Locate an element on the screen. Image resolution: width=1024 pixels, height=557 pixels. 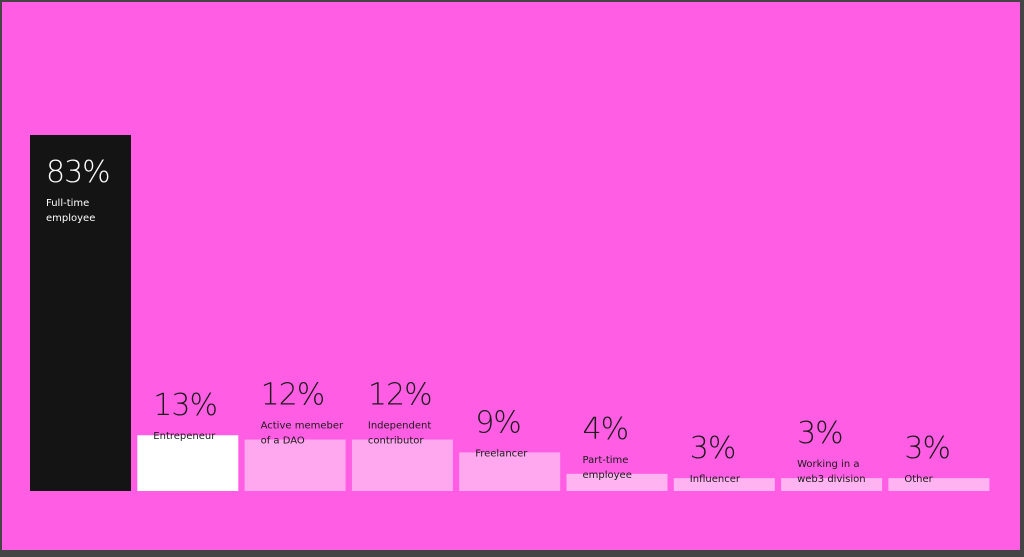
category-label-7-1: web3 division is located at coordinates (831, 479).